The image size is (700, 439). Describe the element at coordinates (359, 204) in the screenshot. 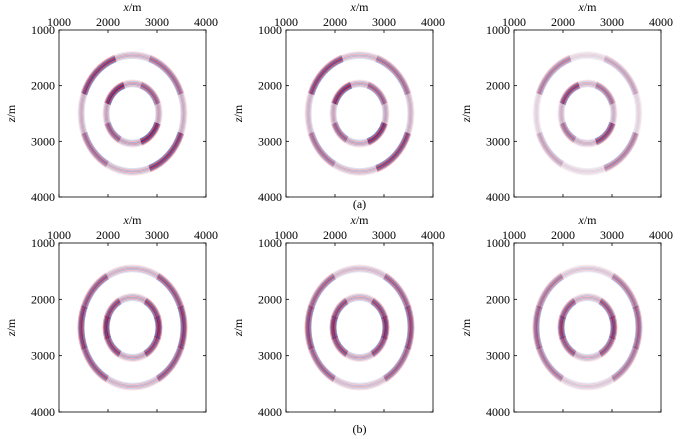

I see `row-label: (a)` at that location.